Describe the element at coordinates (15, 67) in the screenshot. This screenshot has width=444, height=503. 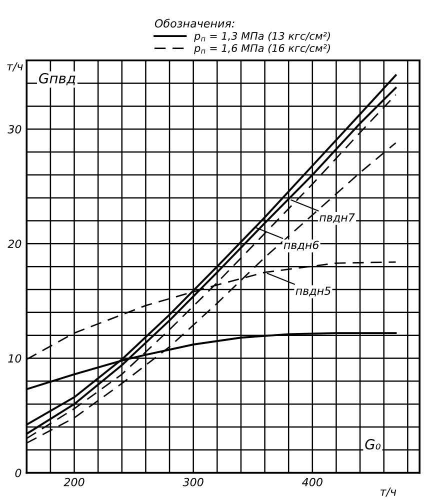
I see `y-axis-title: т/ч` at that location.